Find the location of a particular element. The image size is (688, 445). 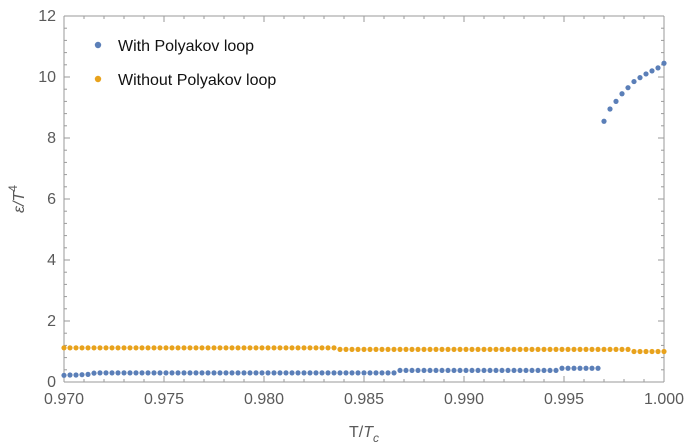

y-tick-label: 4 is located at coordinates (51, 260).